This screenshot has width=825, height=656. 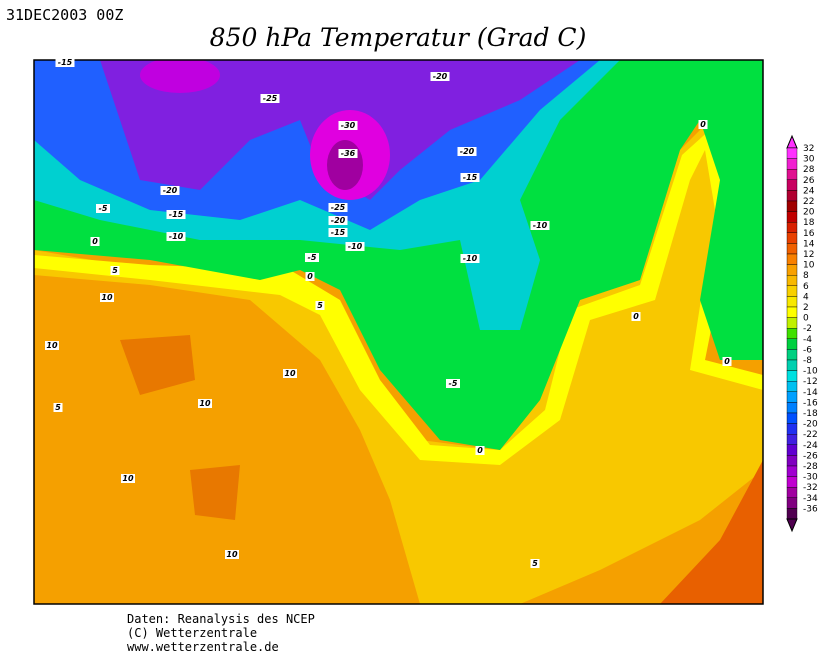 What do you see at coordinates (810, 403) in the screenshot?
I see `colorbar-label: -16` at bounding box center [810, 403].